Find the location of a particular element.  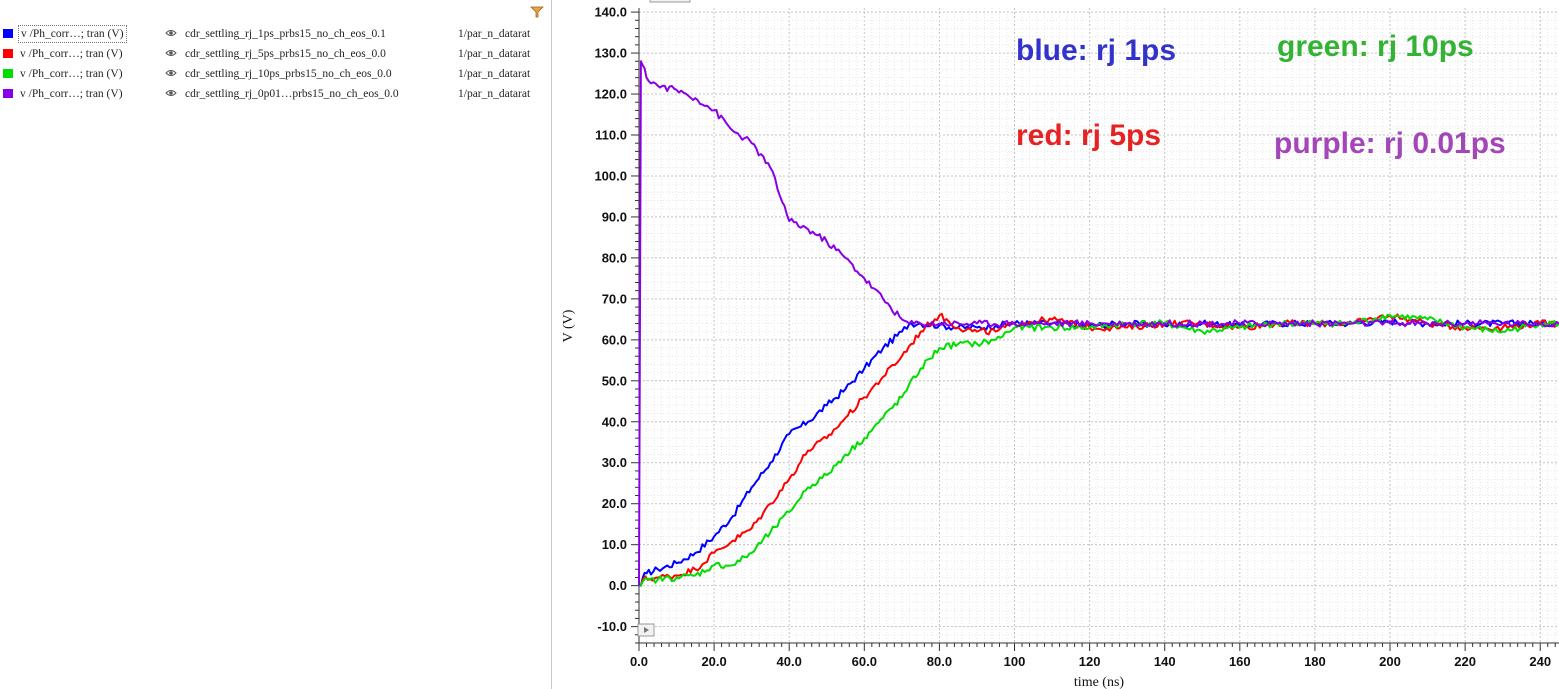

x-tick-label: 220 is located at coordinates (1465, 661).